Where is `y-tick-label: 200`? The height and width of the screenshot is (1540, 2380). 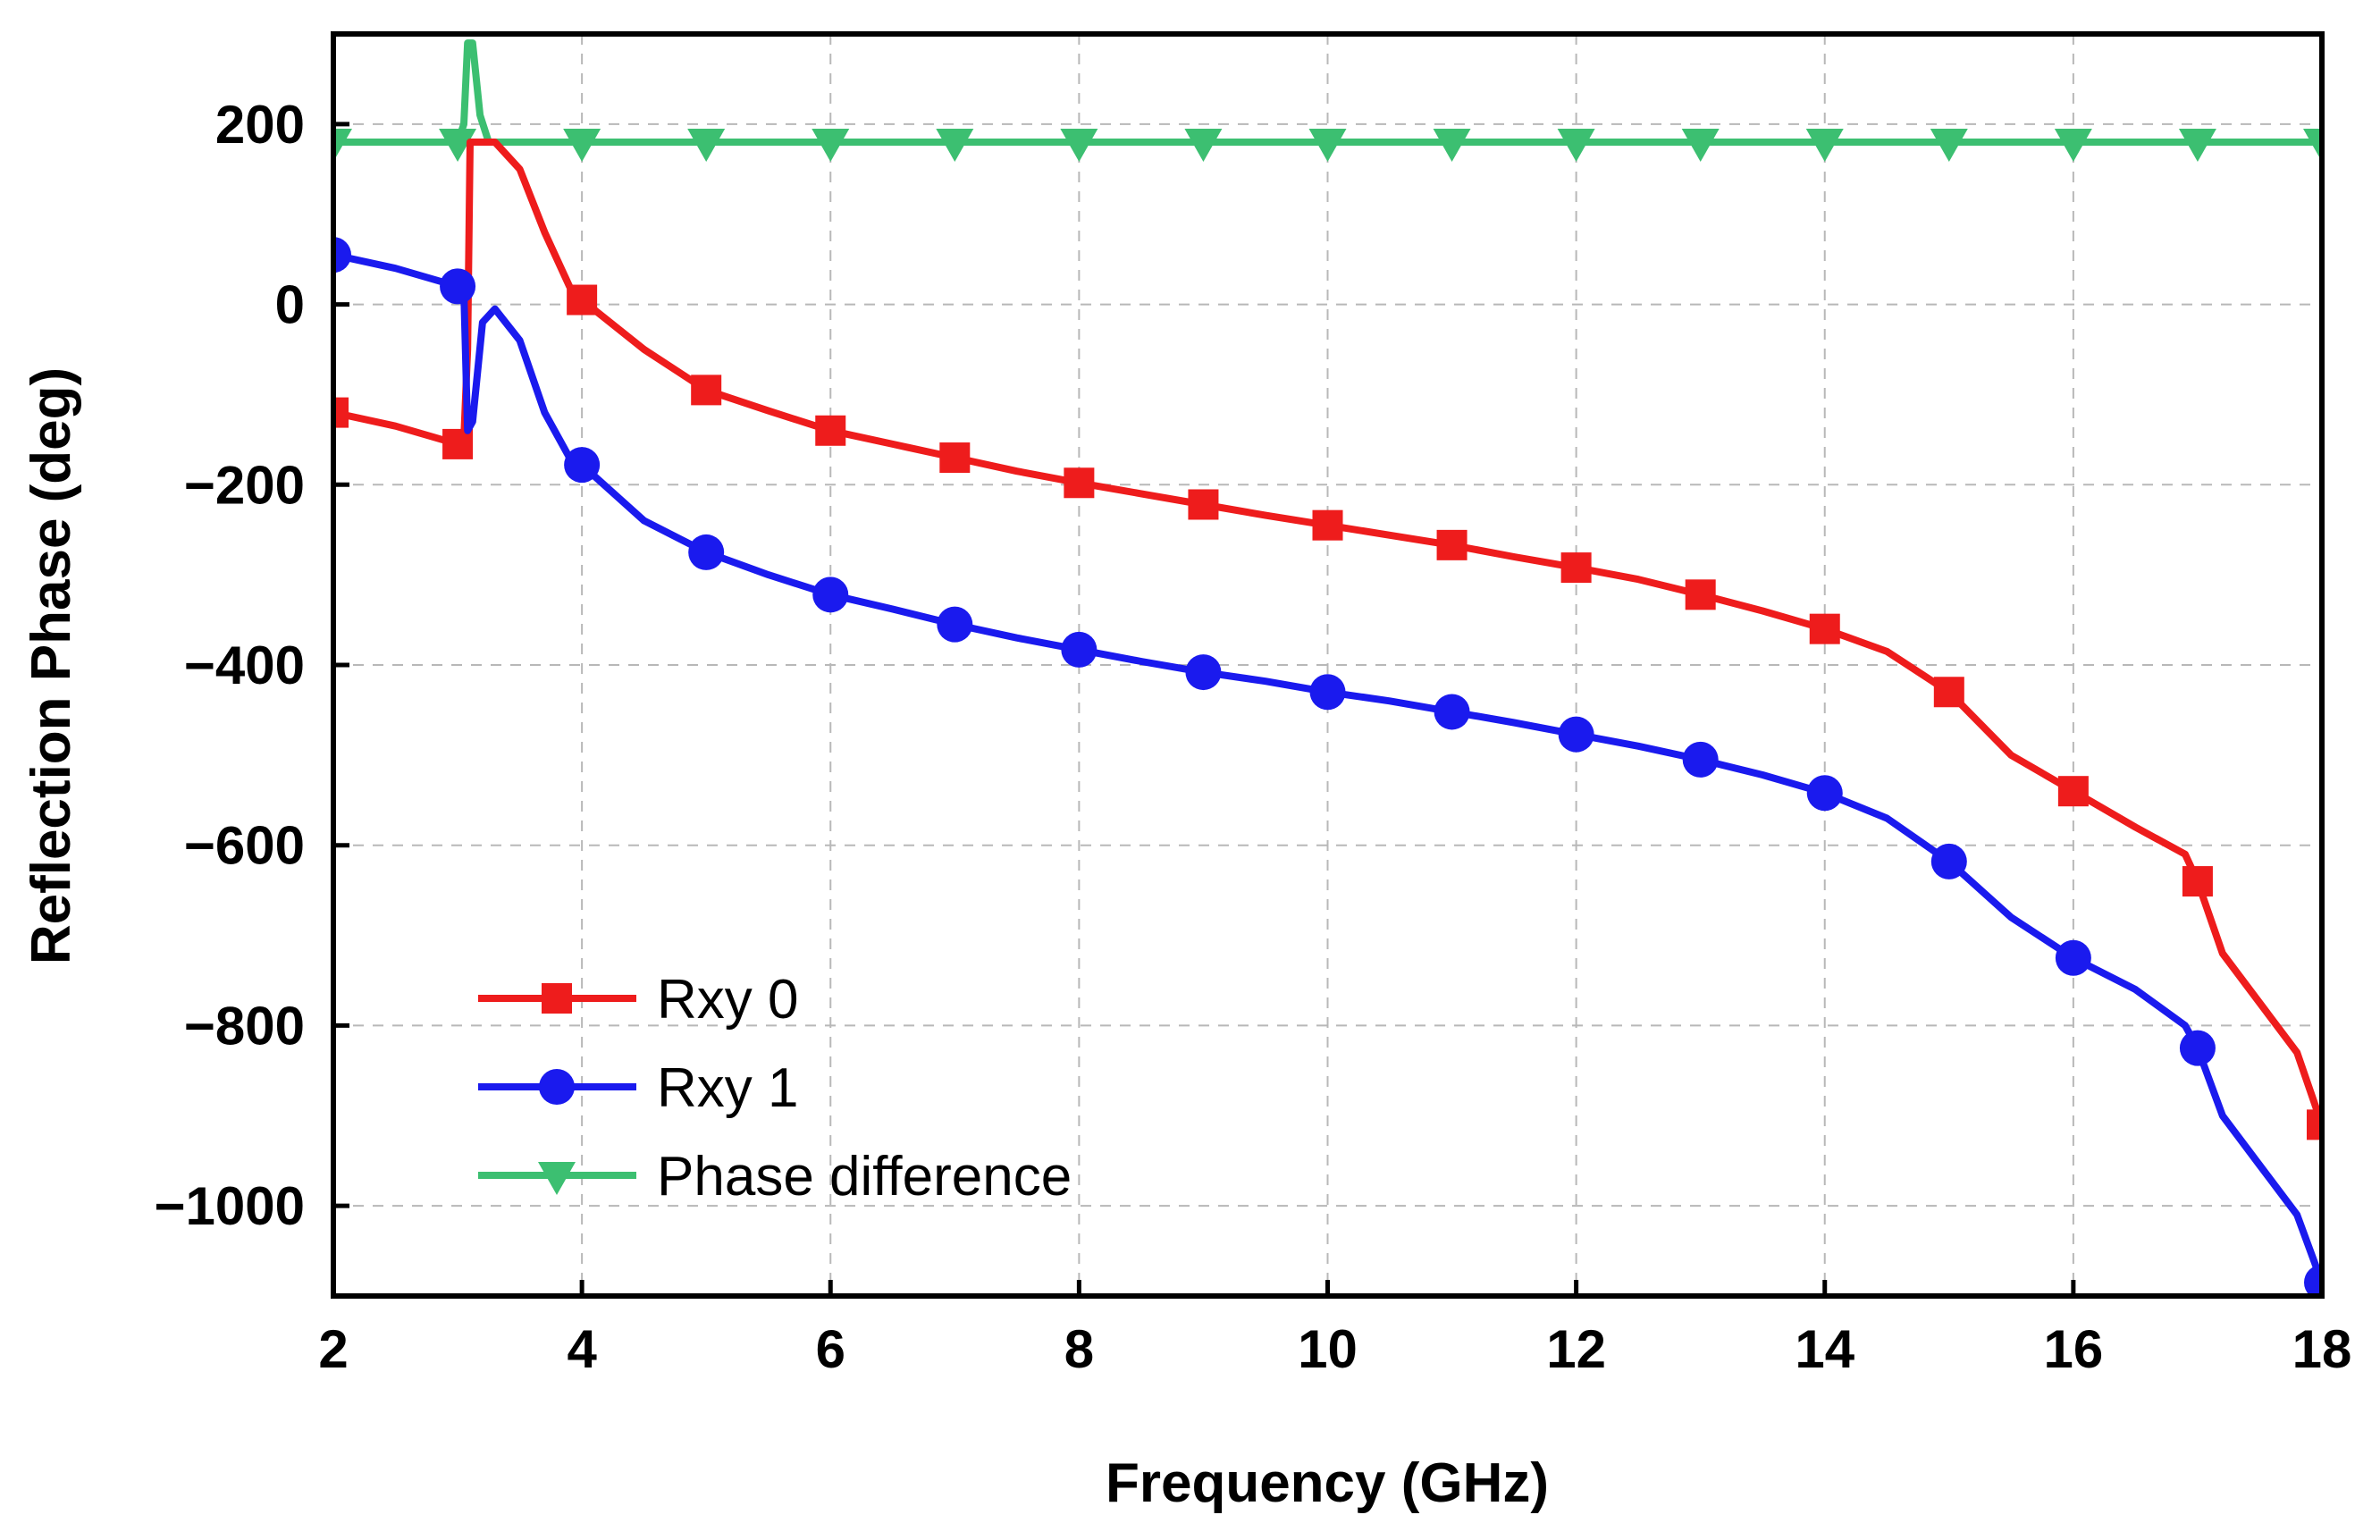
y-tick-label: 200 is located at coordinates (260, 125).